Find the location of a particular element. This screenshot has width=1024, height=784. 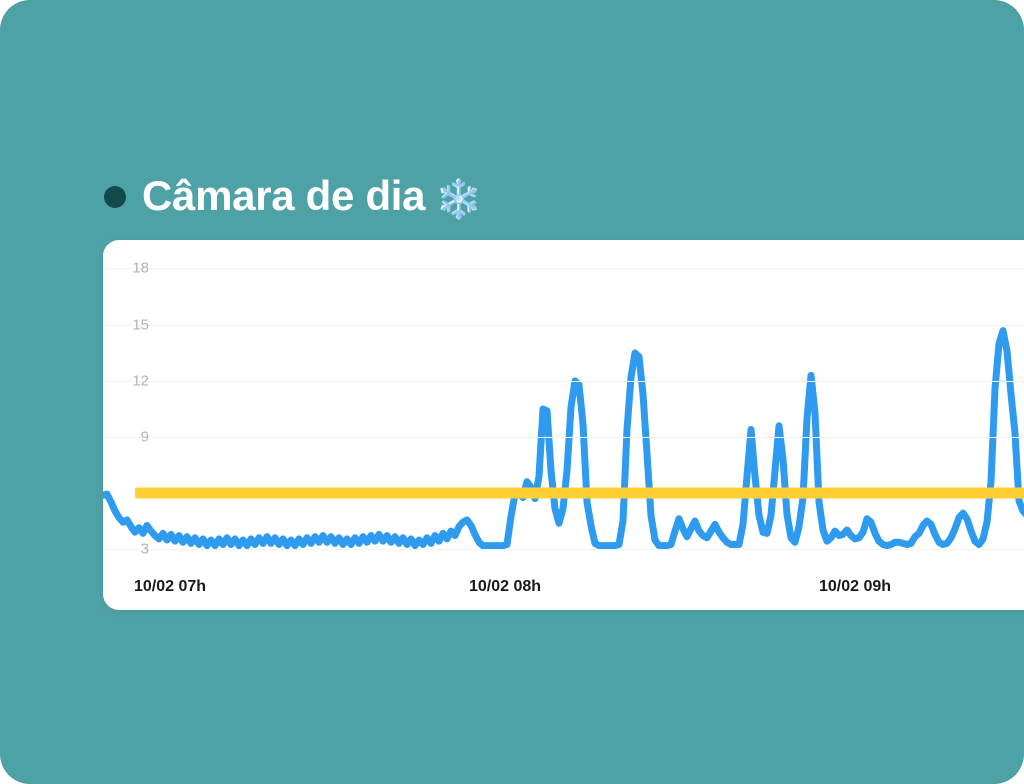

x-axis-tick-label: 10/02 07h is located at coordinates (170, 586).